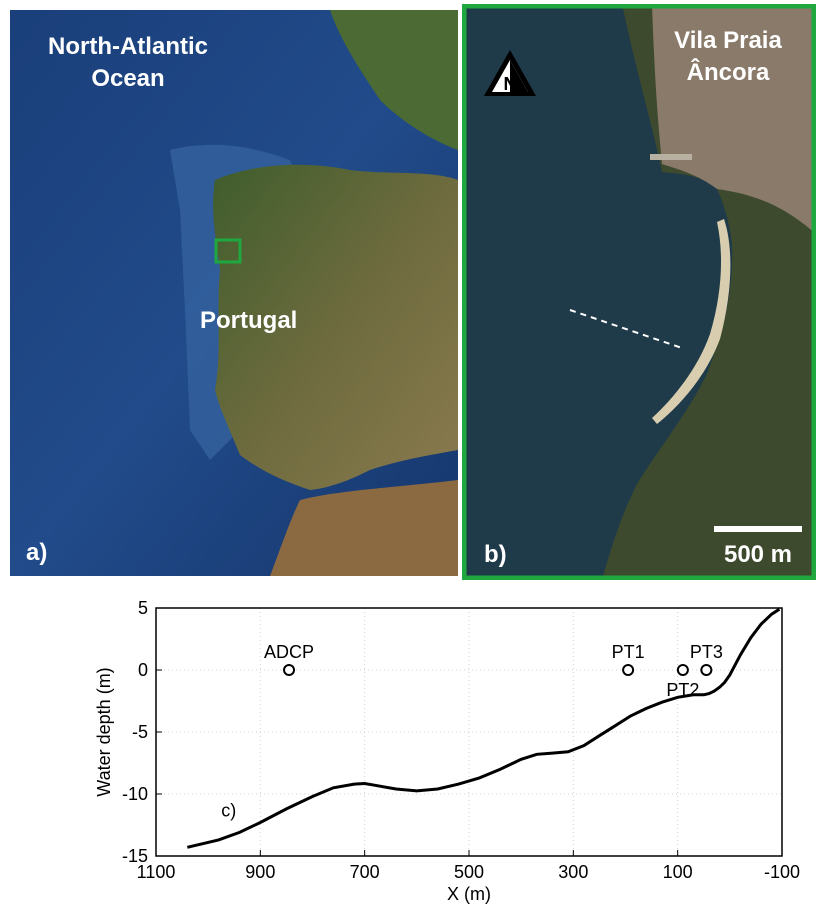 The image size is (818, 912). Describe the element at coordinates (782, 872) in the screenshot. I see `x-tick-label: -100` at that location.